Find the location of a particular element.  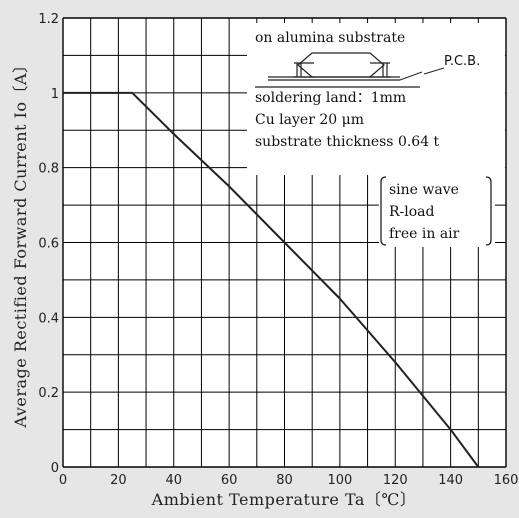

x-tick-label: 80 is located at coordinates (284, 480).